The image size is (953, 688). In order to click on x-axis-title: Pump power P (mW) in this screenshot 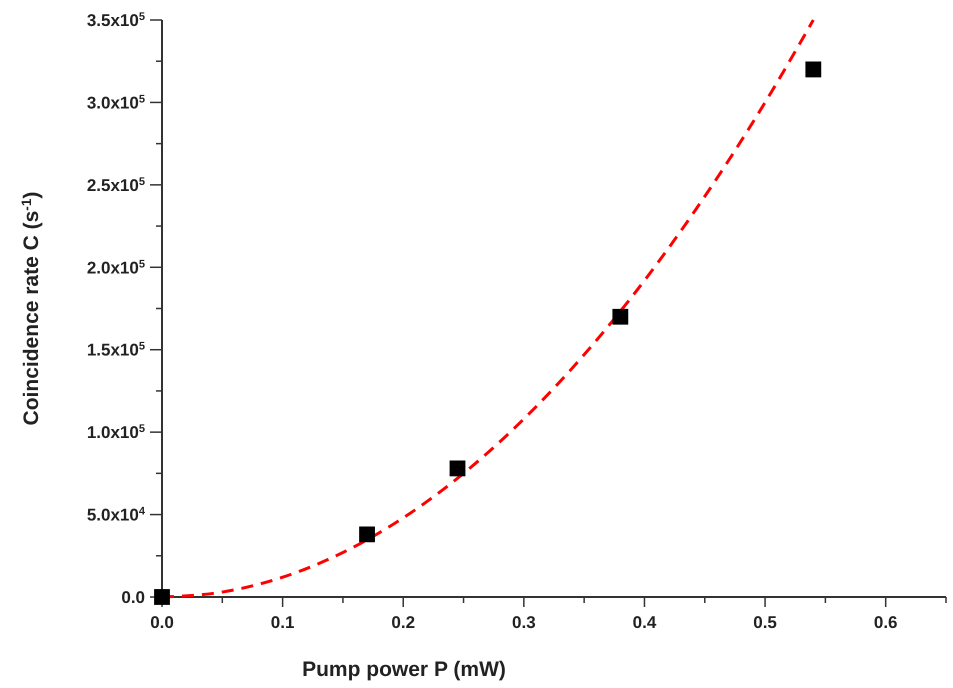, I will do `click(404, 669)`.